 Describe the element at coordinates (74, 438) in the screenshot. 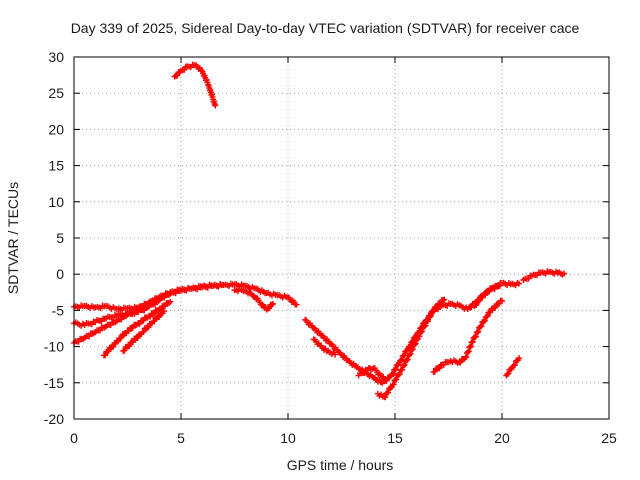

I see `x-tick-label: 0` at that location.